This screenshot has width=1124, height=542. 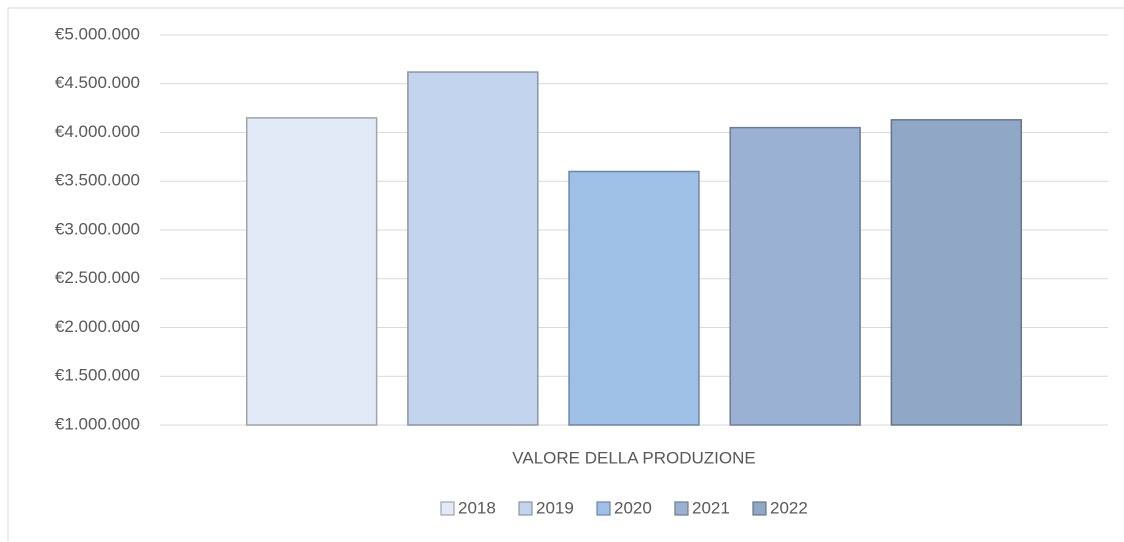 What do you see at coordinates (789, 507) in the screenshot?
I see `legend-label: 2022` at bounding box center [789, 507].